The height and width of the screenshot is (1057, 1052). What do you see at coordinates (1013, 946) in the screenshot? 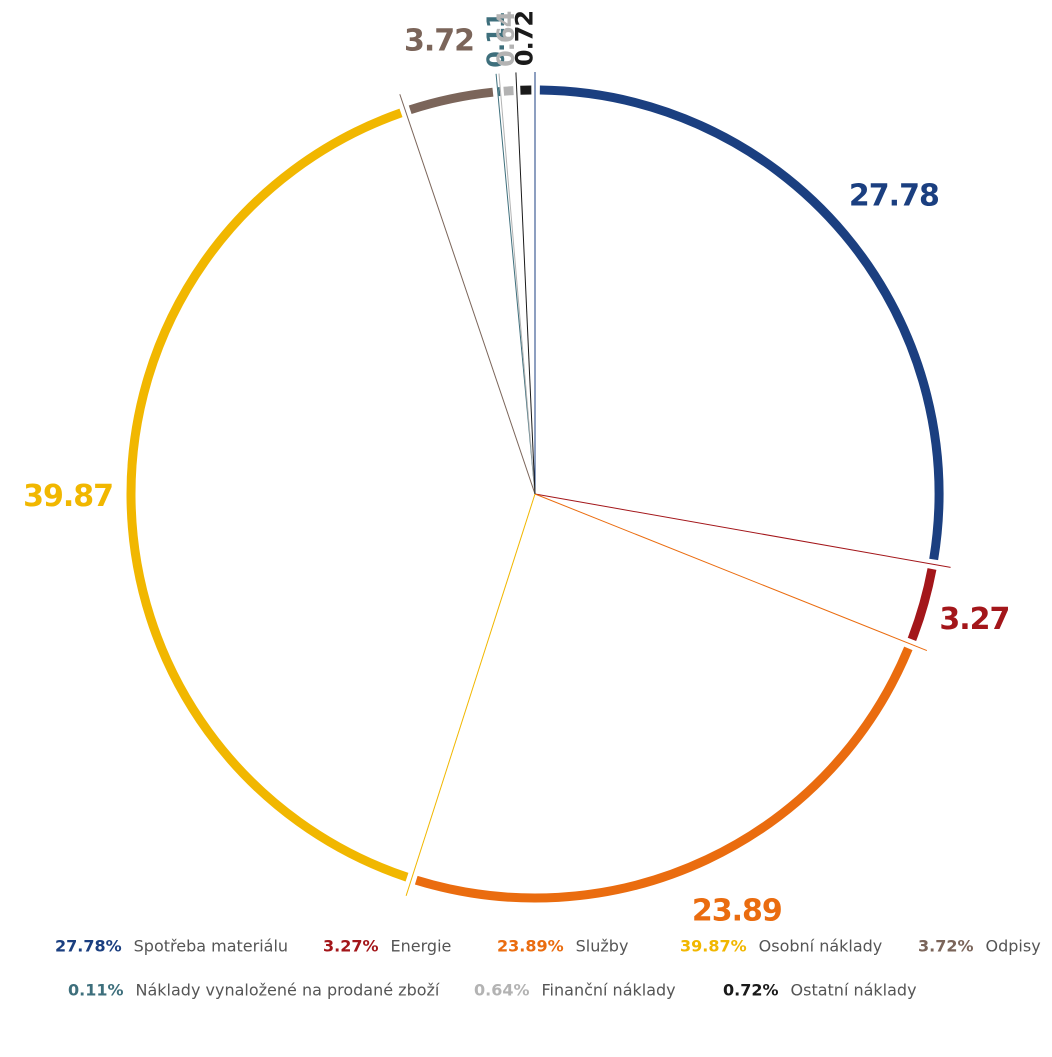
I see `legend-label: Odpisy` at bounding box center [1013, 946].